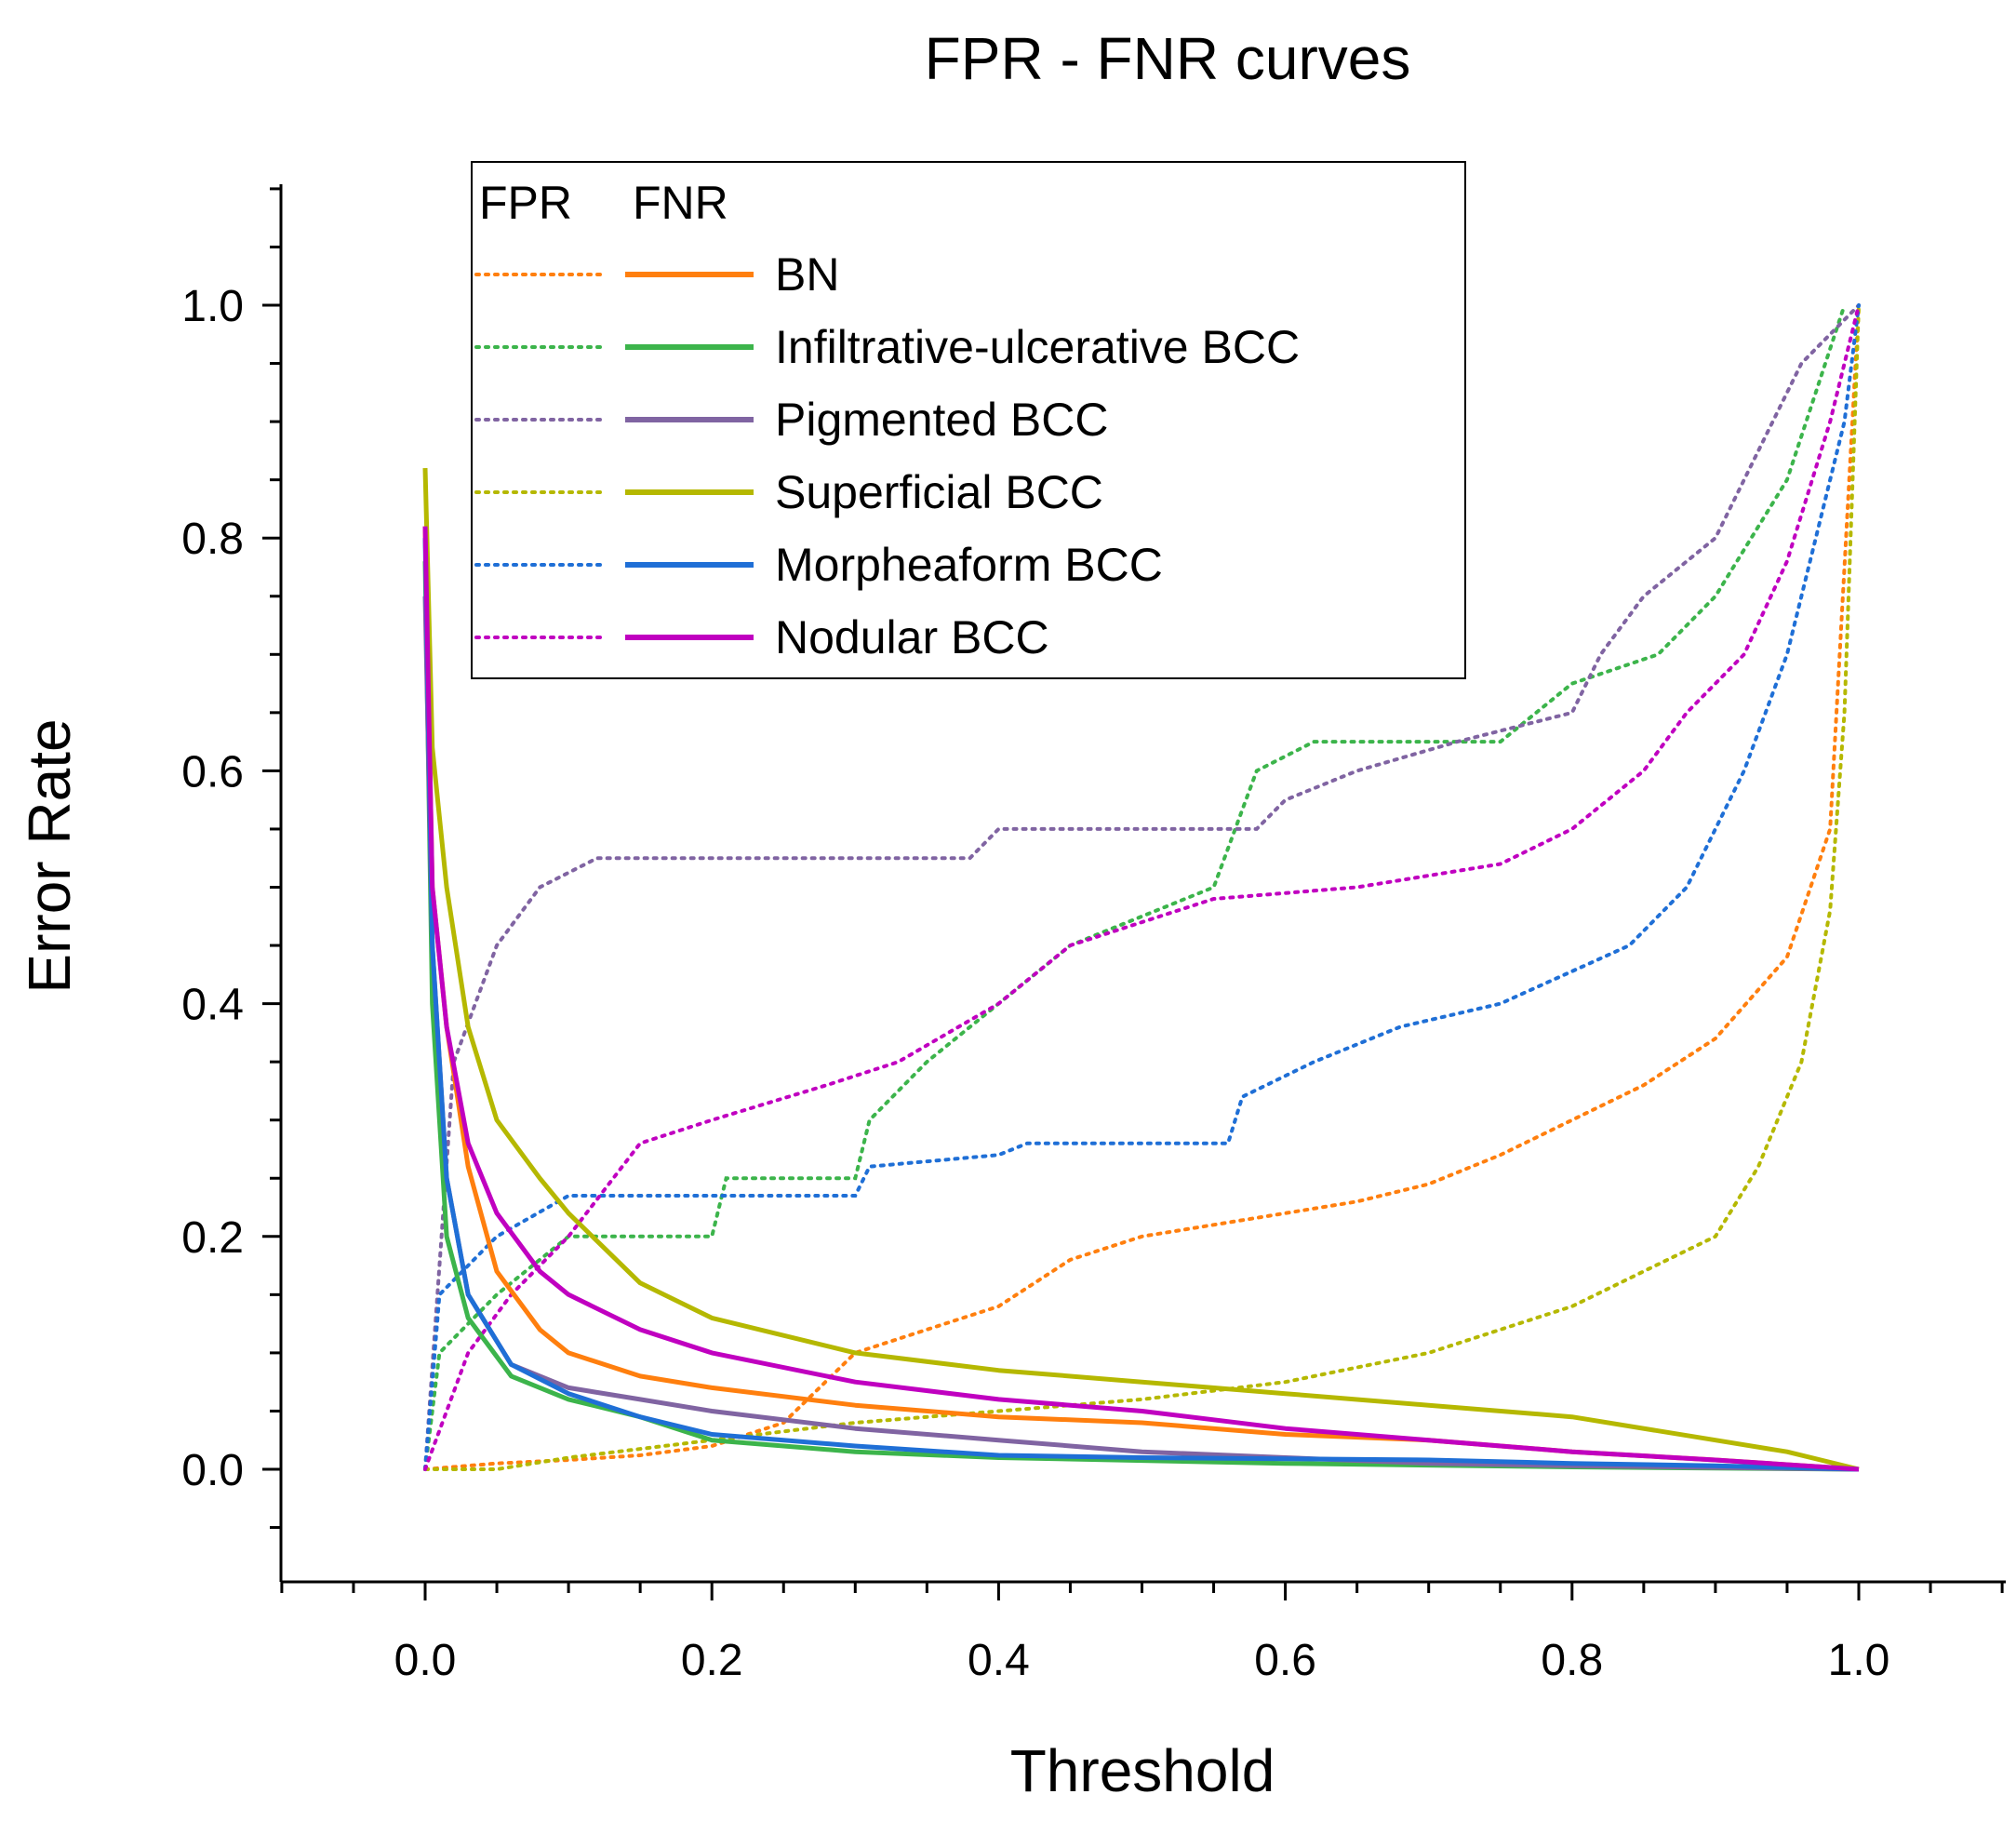 This screenshot has height=1821, width=2016. What do you see at coordinates (999, 1660) in the screenshot?
I see `x-tick-label: 0.4` at bounding box center [999, 1660].